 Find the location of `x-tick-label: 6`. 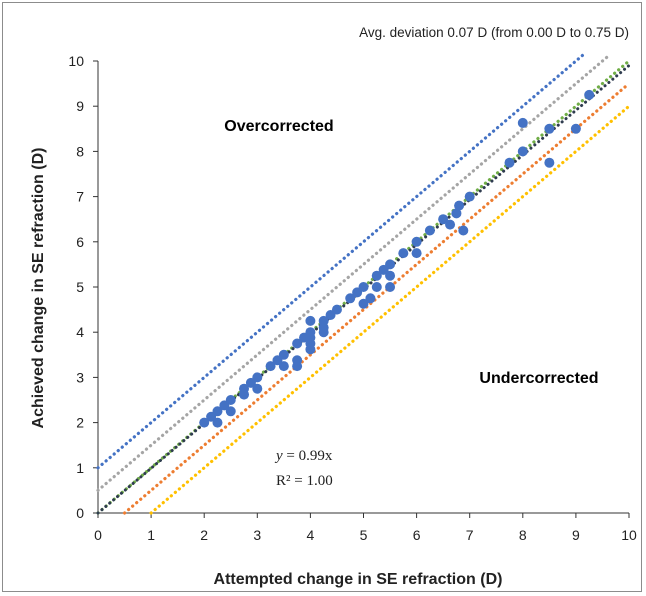

x-tick-label: 6 is located at coordinates (417, 535).